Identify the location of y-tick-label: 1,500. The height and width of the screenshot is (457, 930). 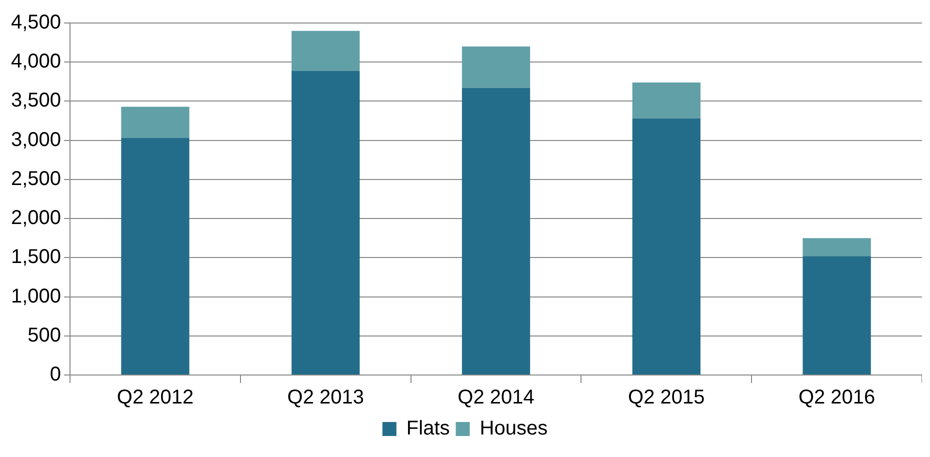
(36, 257).